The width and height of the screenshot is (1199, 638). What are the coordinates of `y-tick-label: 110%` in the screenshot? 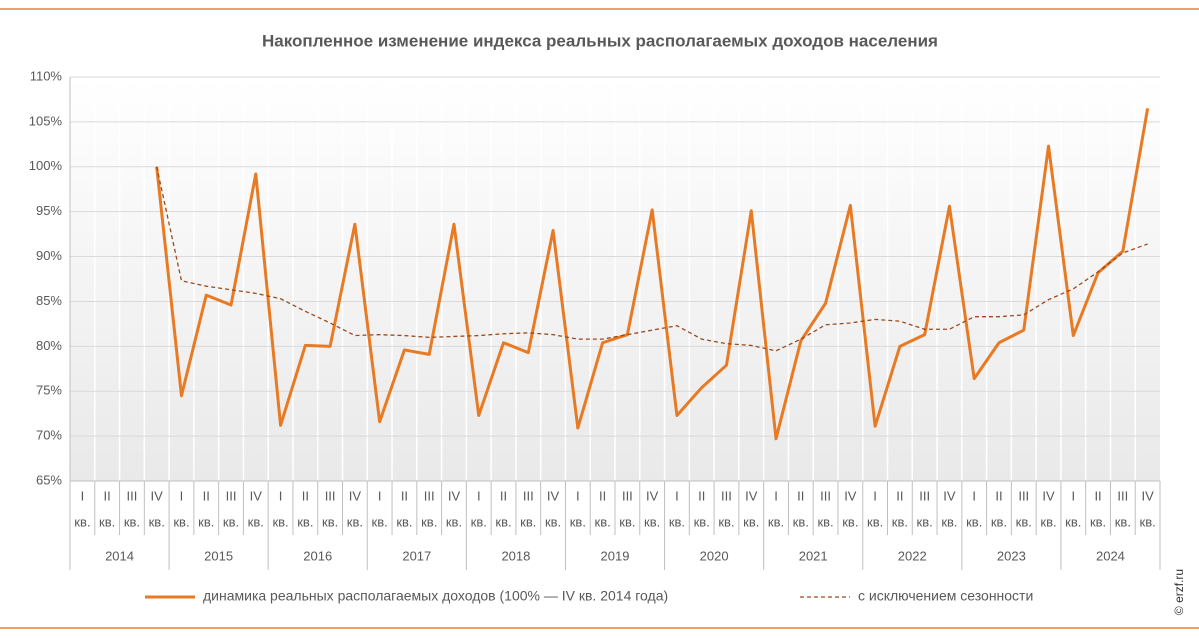 It's located at (46, 75).